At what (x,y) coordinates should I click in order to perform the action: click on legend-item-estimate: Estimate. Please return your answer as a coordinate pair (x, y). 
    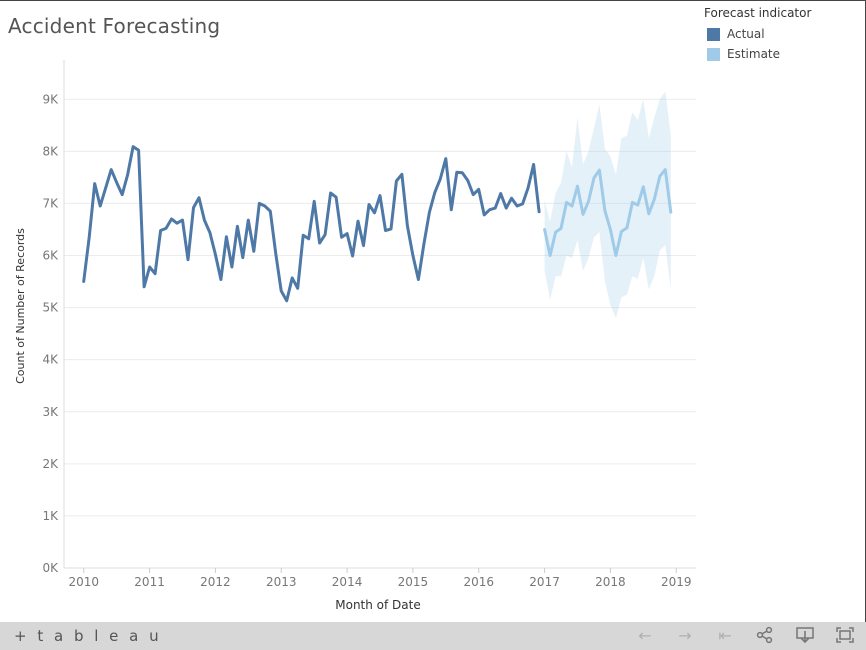
    Looking at the image, I should click on (757, 54).